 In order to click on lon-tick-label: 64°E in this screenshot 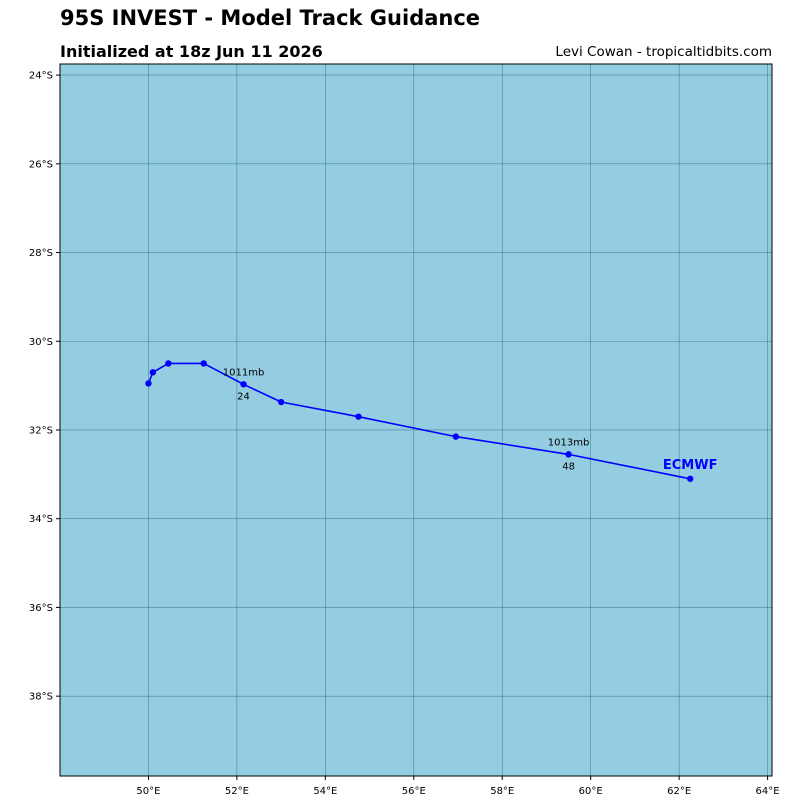, I will do `click(768, 791)`.